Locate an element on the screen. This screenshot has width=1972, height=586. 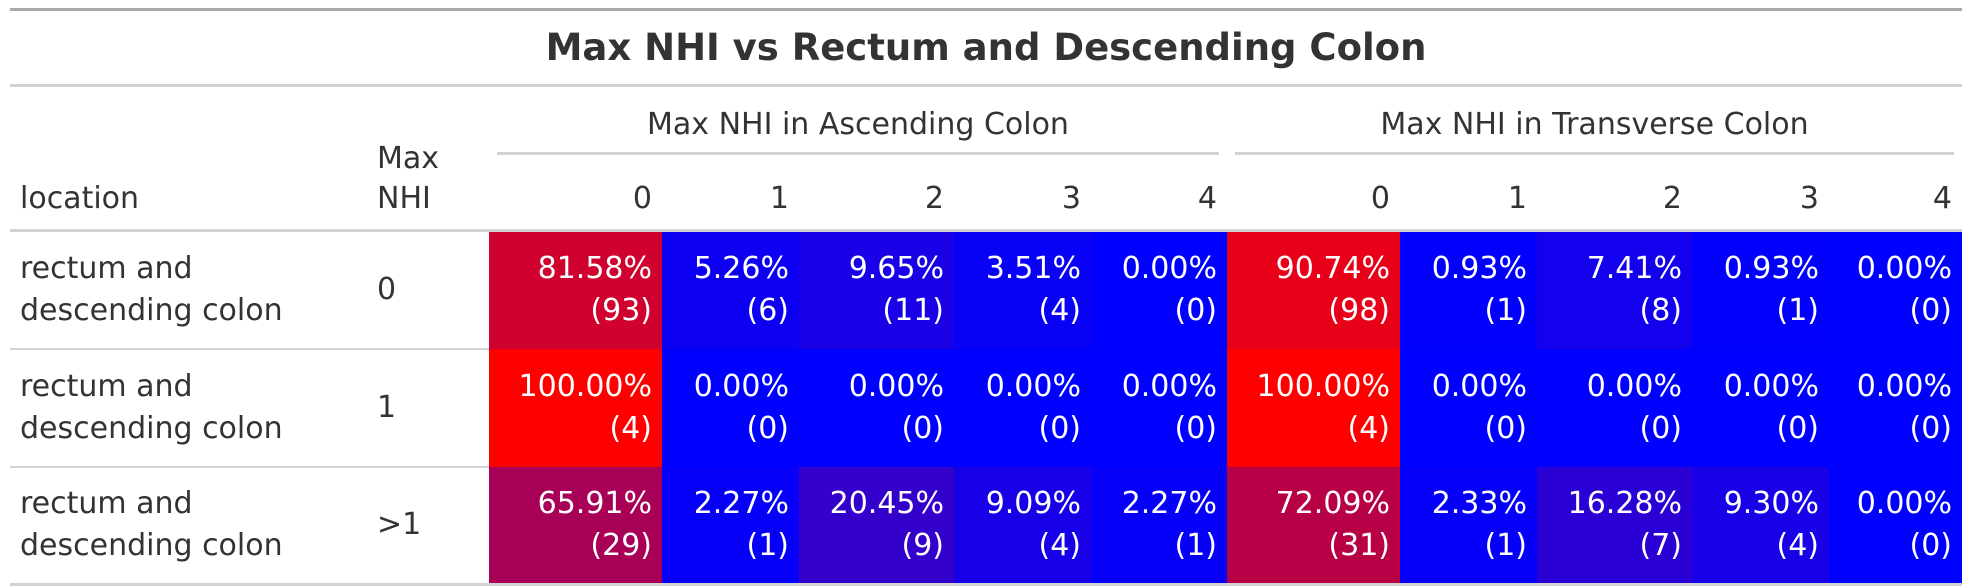
max-nhi-header: Max NHI is located at coordinates (428, 158).